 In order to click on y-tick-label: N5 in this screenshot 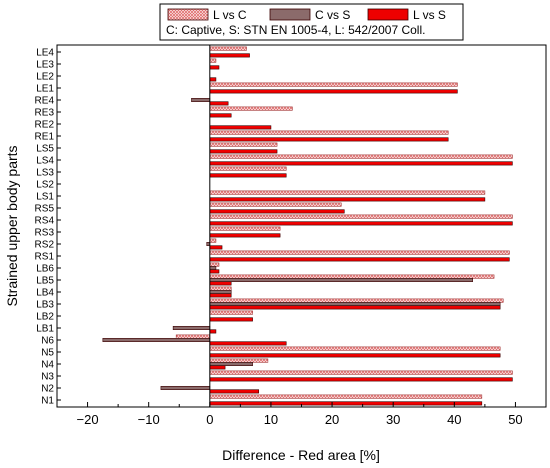, I will do `click(47, 353)`.